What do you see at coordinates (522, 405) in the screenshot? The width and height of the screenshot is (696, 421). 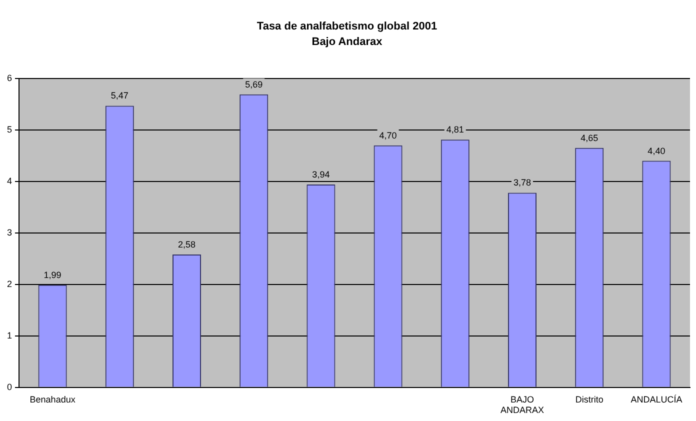 I see `x-tick-label: BAJO ANDARAX` at bounding box center [522, 405].